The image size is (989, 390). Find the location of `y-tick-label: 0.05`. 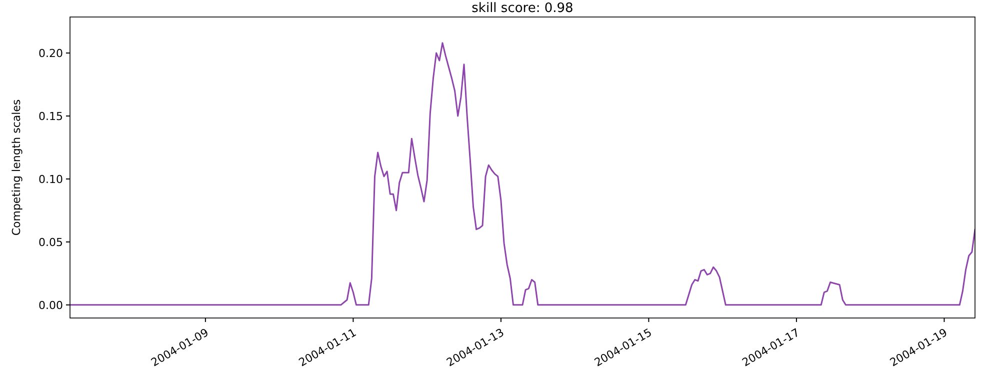

y-tick-label: 0.05 is located at coordinates (50, 242).